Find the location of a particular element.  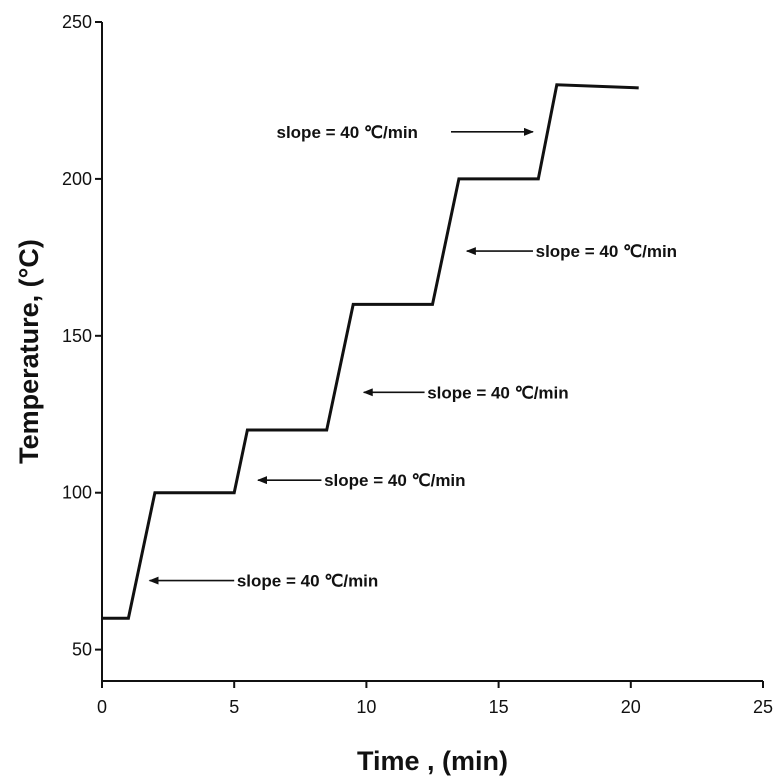

x-axis-title: Time , (min) is located at coordinates (432, 761).